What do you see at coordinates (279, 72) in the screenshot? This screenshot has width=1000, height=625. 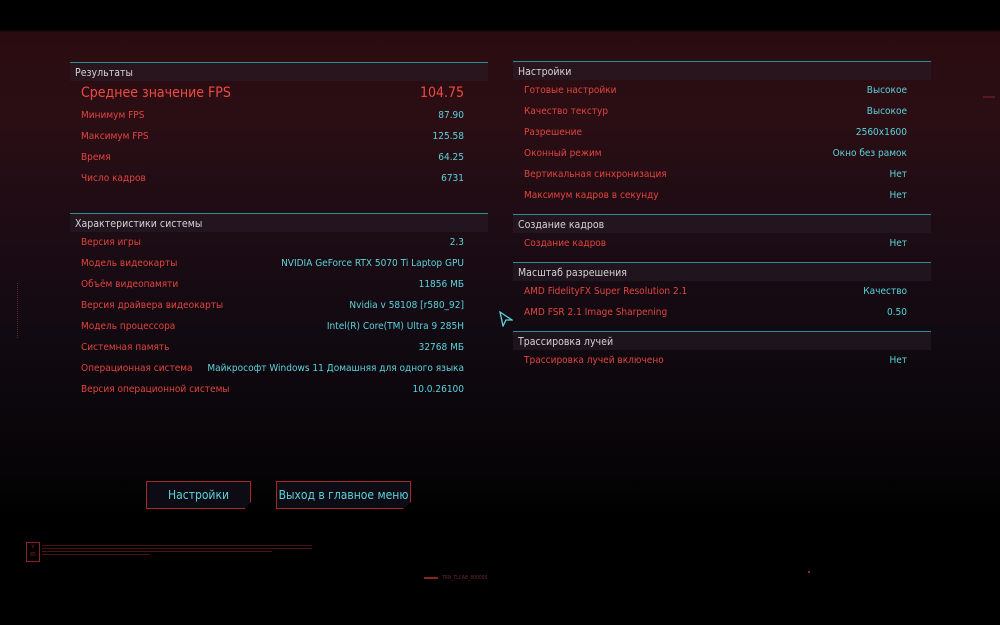 I see `results-header: Результаты` at bounding box center [279, 72].